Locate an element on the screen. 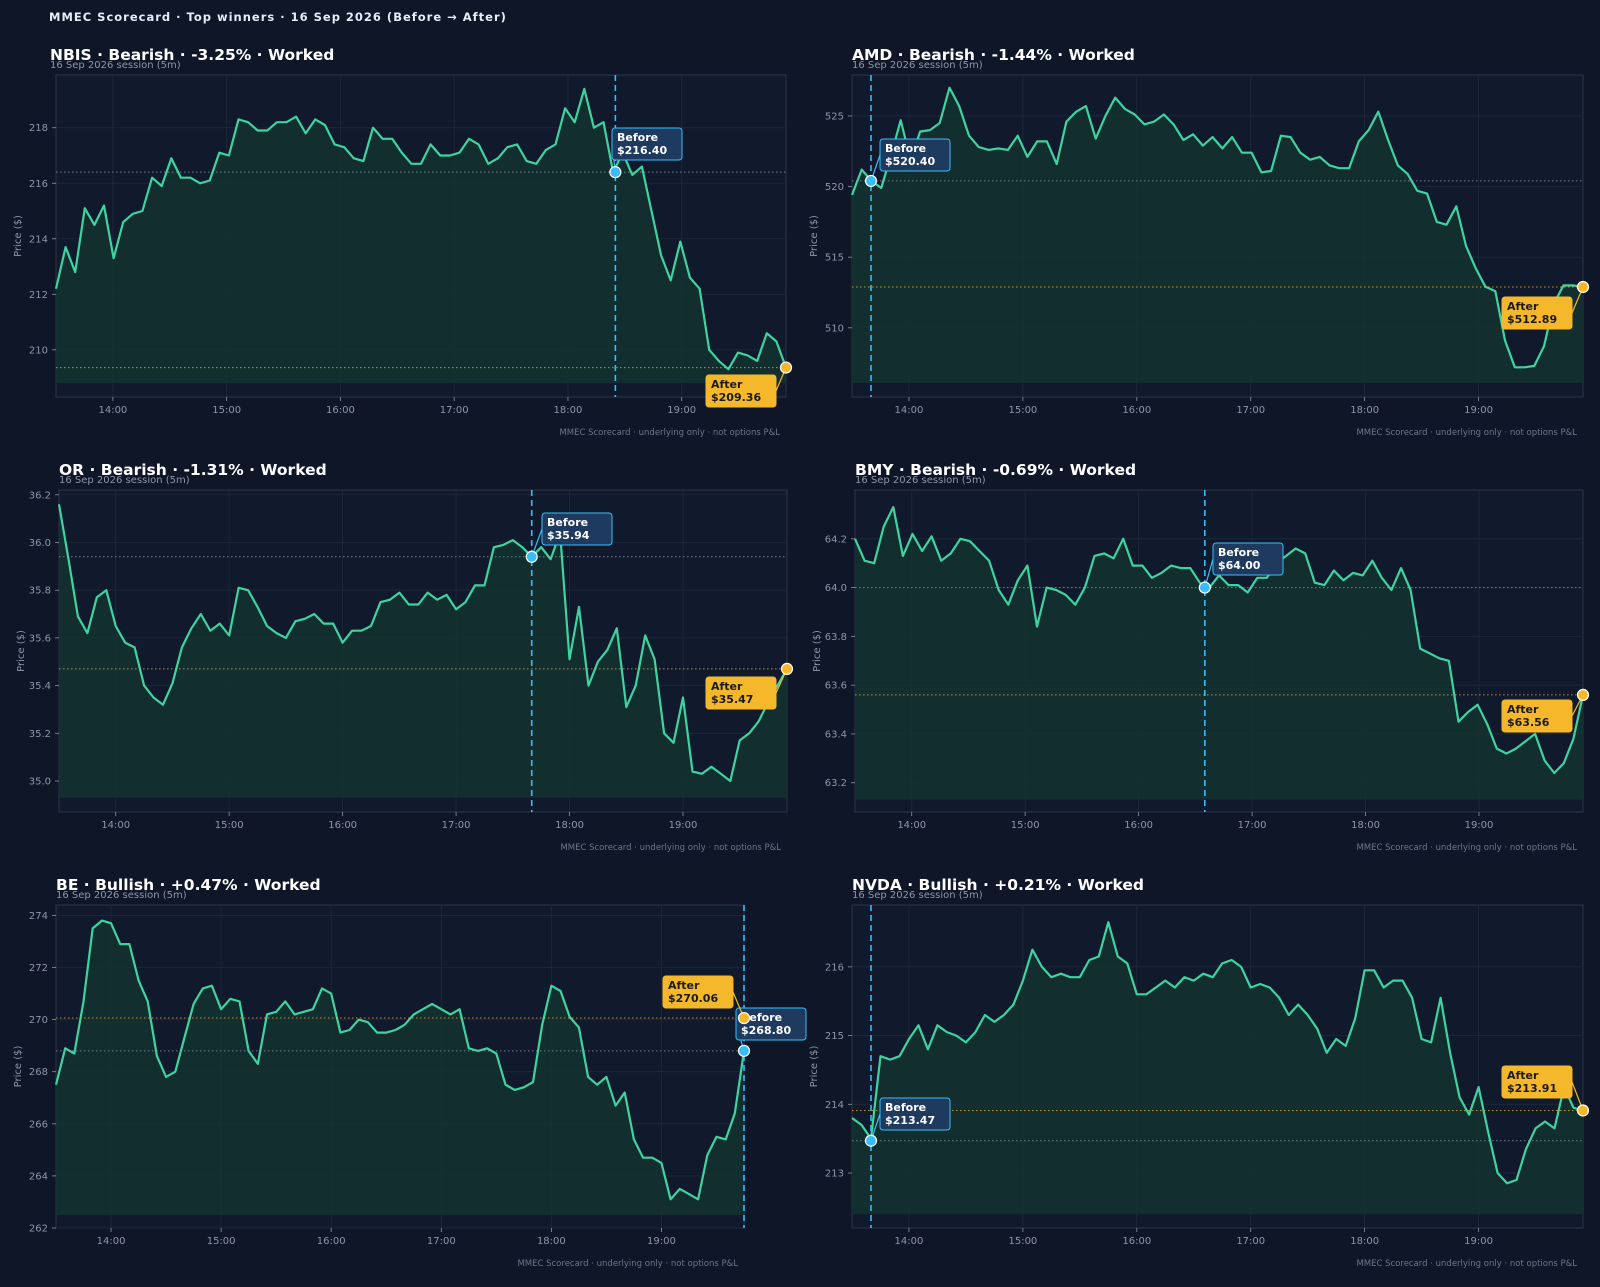 This screenshot has width=1600, height=1287. after-annotation: After$213.91 is located at coordinates (1542, 1088).